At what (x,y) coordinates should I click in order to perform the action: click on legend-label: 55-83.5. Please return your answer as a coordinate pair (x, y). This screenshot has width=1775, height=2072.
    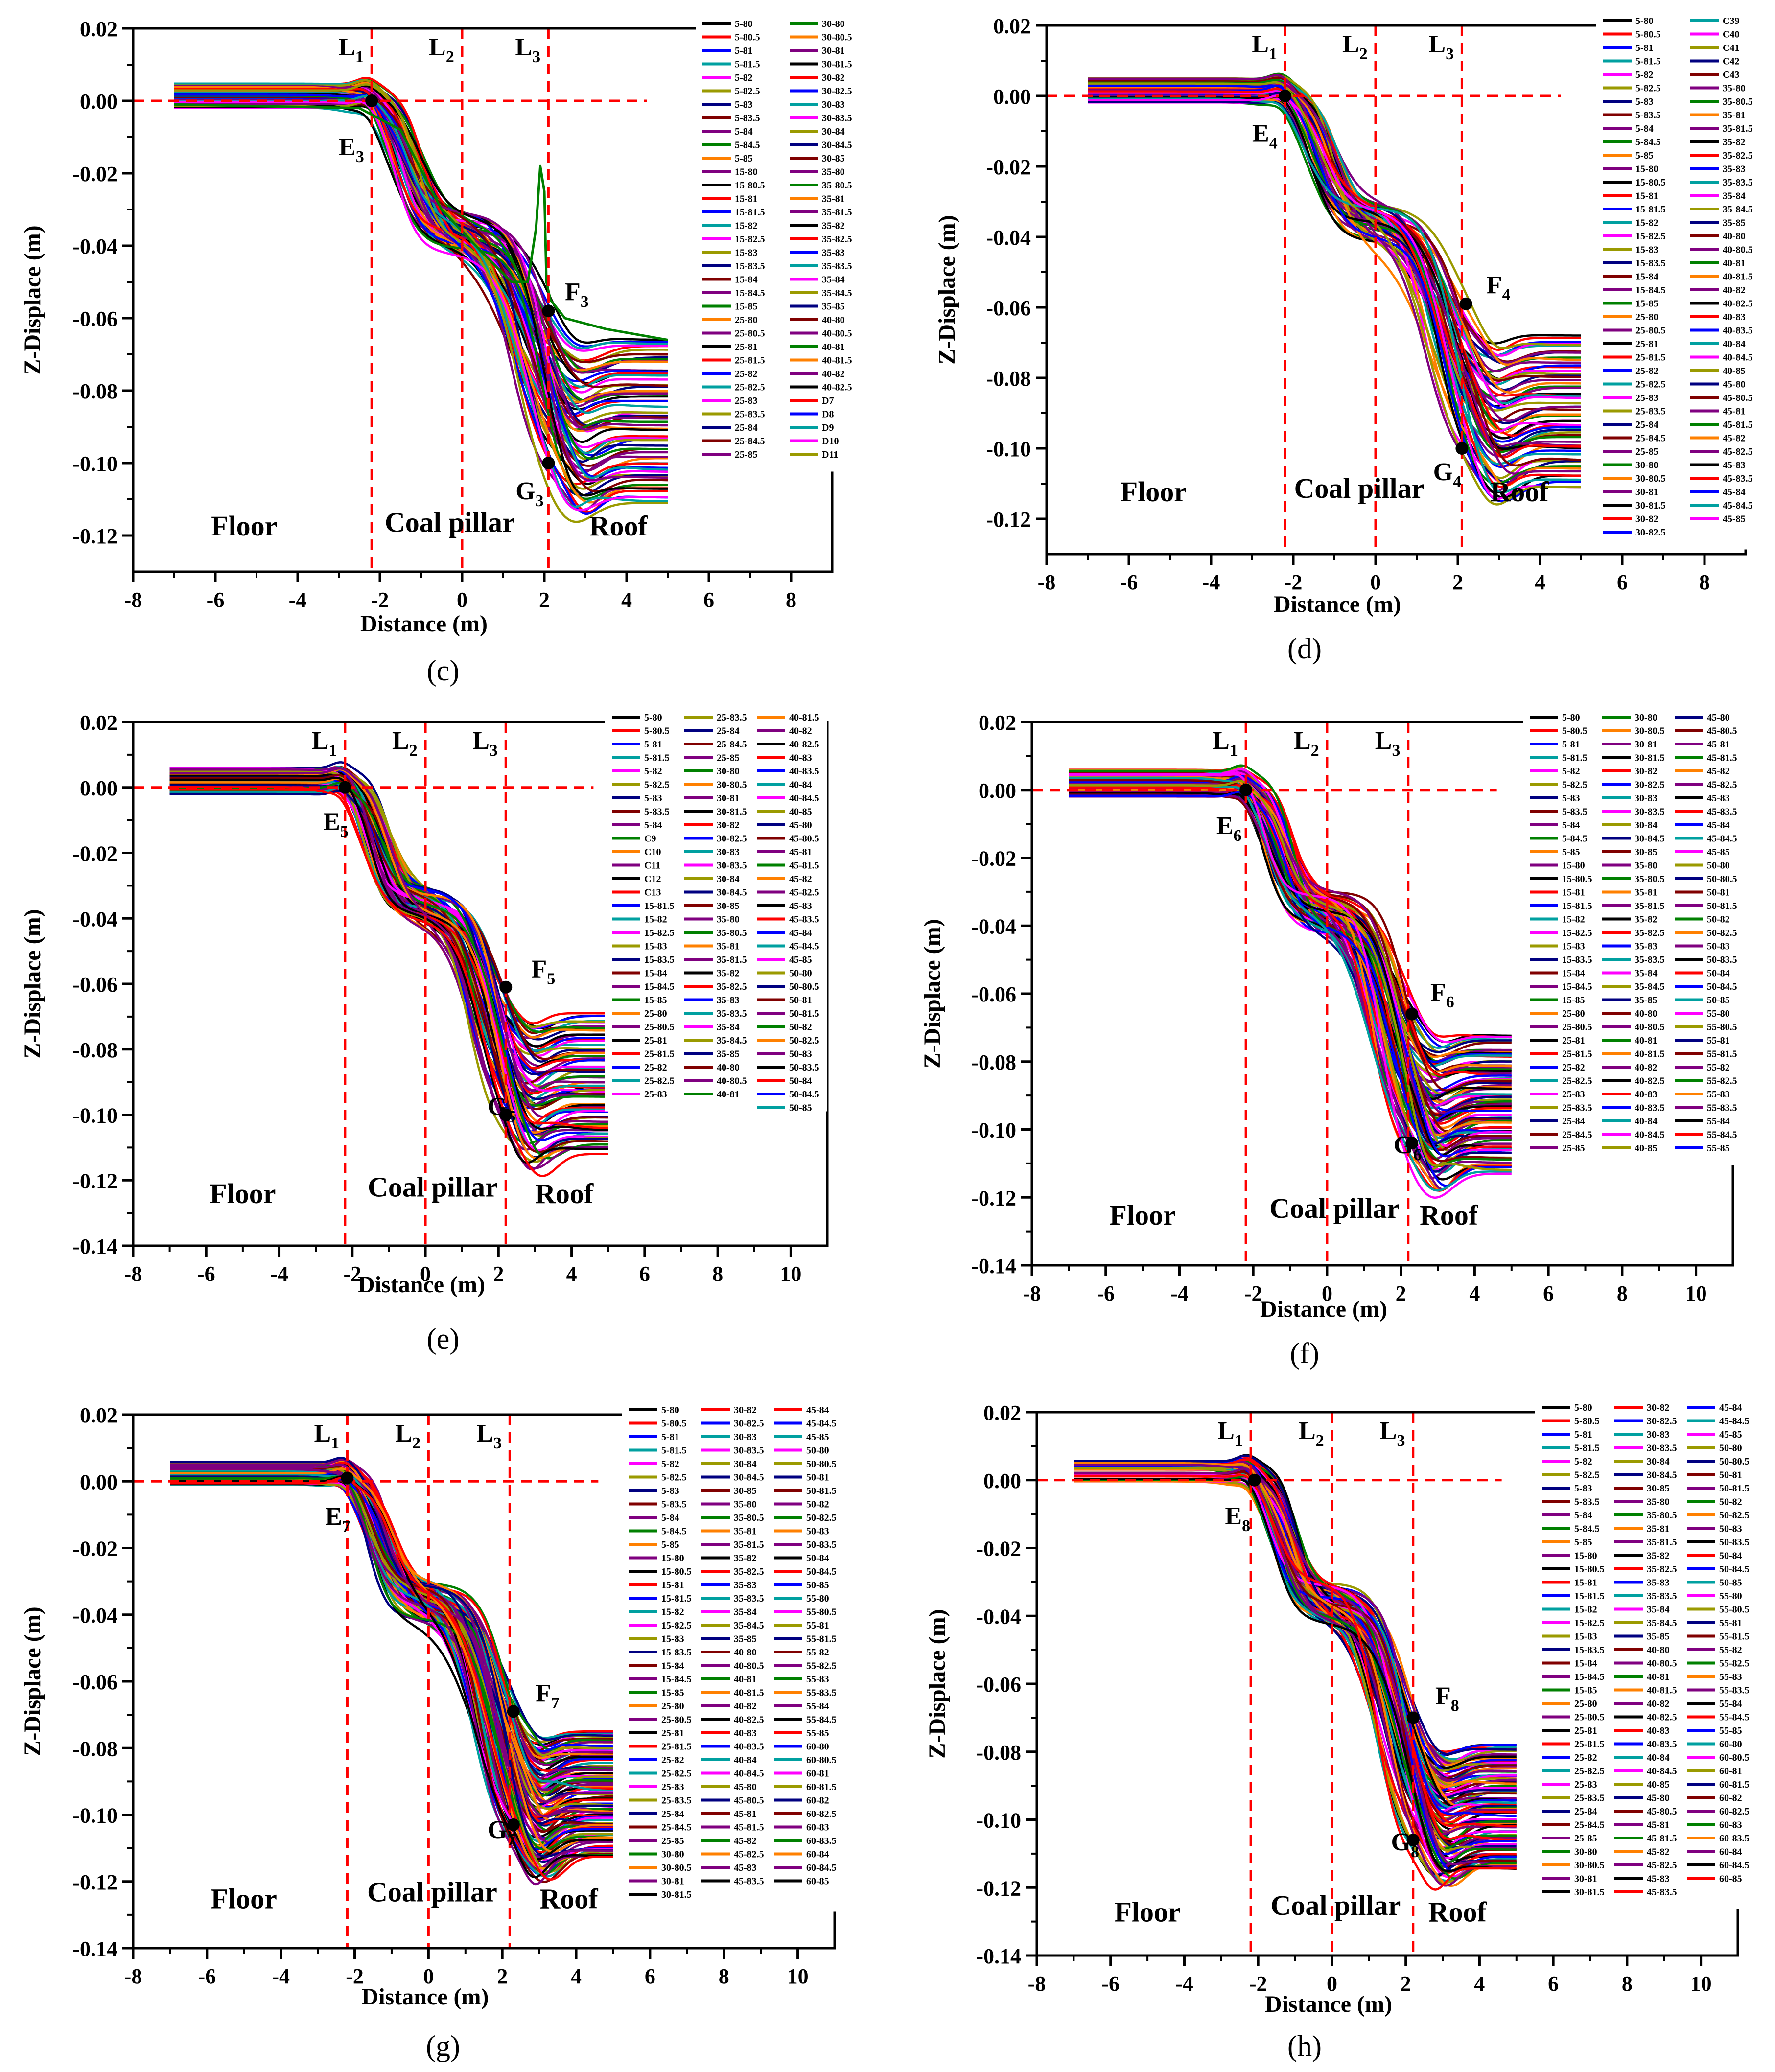
    Looking at the image, I should click on (1734, 1690).